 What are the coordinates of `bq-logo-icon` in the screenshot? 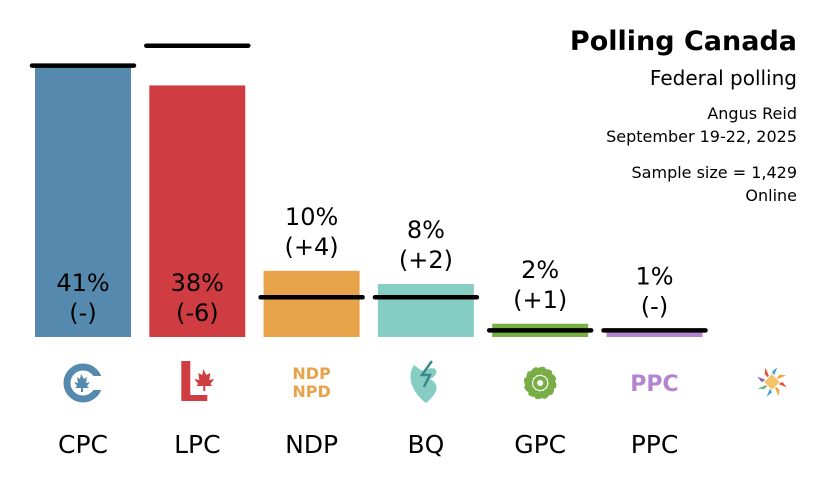 It's located at (423, 381).